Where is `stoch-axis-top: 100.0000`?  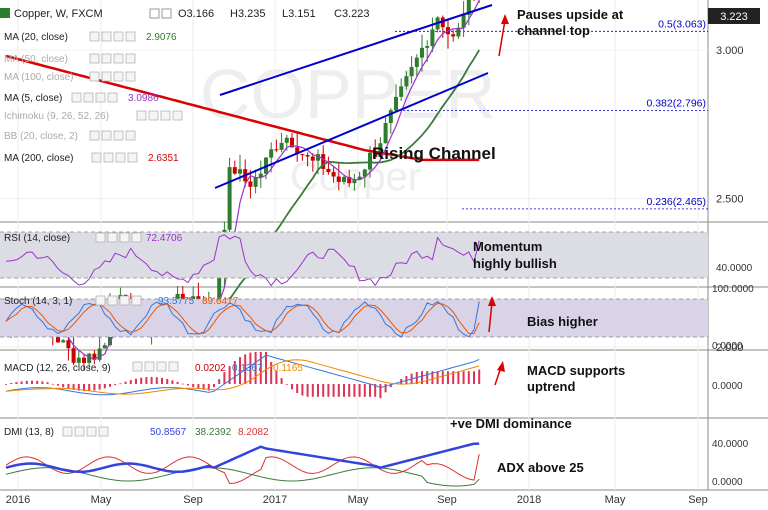 stoch-axis-top: 100.0000 is located at coordinates (733, 289).